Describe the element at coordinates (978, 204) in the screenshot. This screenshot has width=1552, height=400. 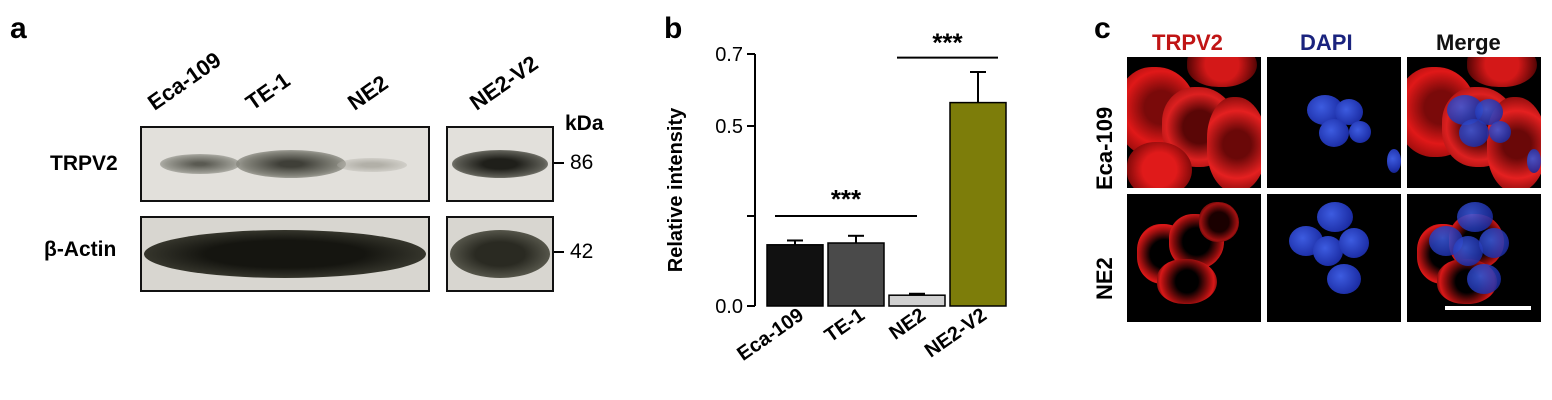
I see `bar-ne2-v2` at that location.